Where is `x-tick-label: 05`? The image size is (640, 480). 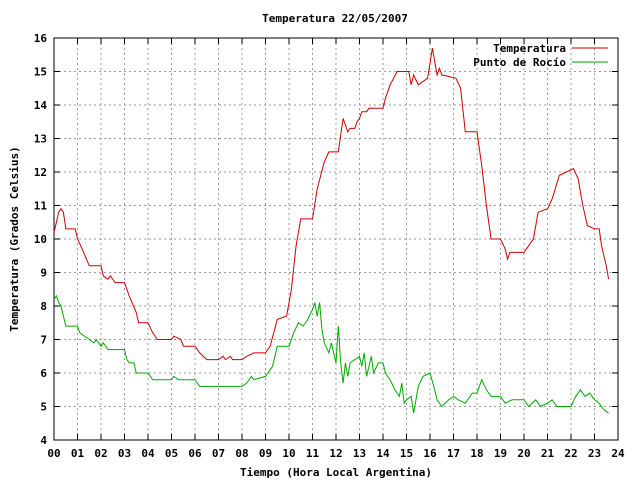
x-tick-label: 05 is located at coordinates (171, 453).